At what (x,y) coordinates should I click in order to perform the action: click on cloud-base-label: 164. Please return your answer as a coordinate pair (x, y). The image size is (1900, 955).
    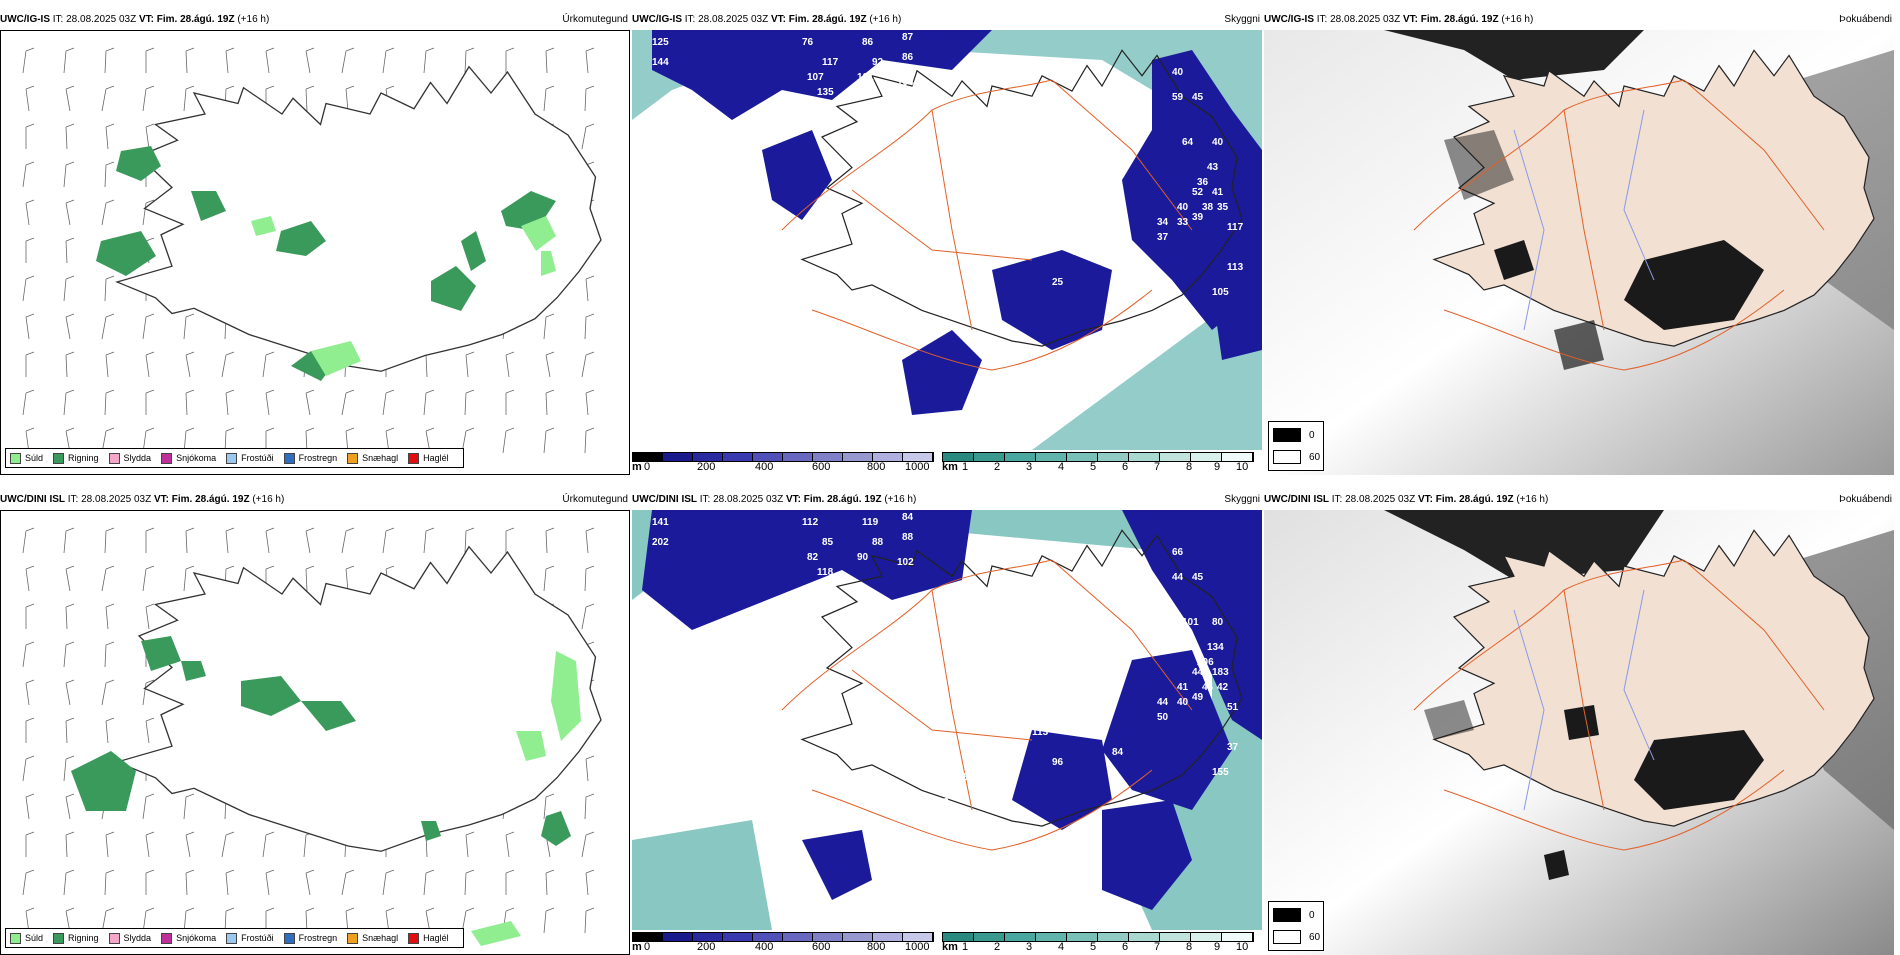
    Looking at the image, I should click on (1120, 272).